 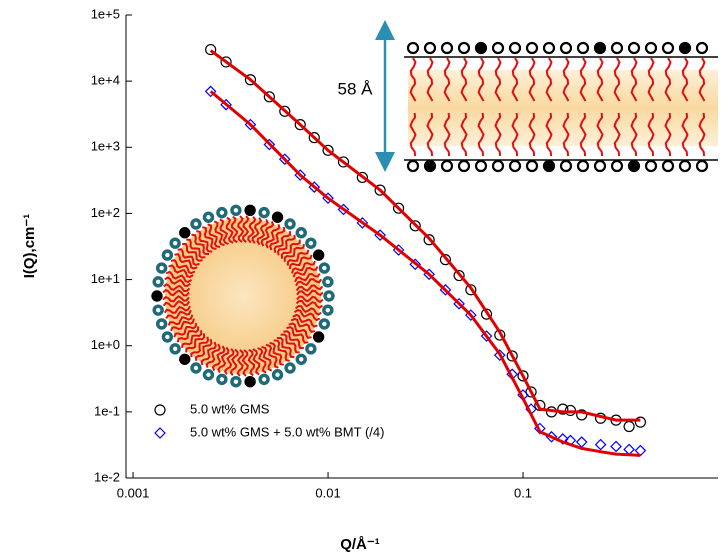 What do you see at coordinates (133, 492) in the screenshot?
I see `x-tick-label: 0.001` at bounding box center [133, 492].